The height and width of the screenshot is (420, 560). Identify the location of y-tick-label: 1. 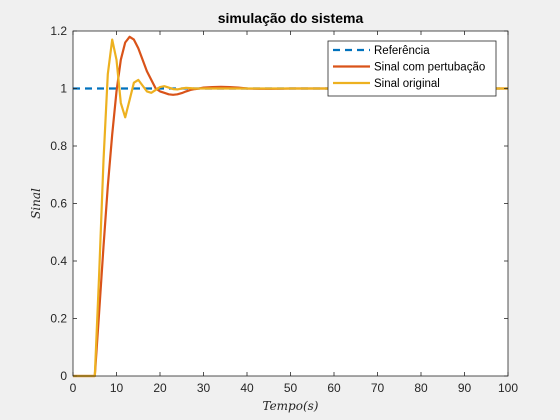
(63, 89).